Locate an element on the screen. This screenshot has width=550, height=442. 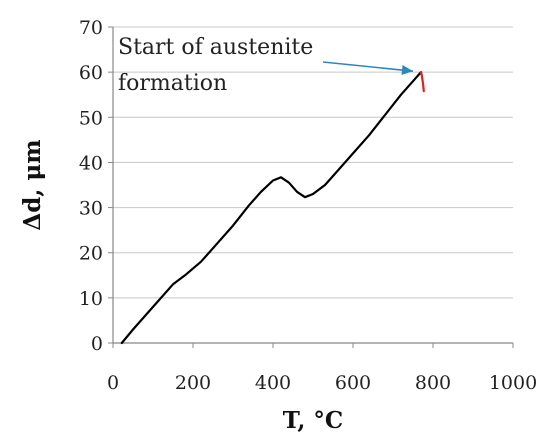
x-tick-label: 400 is located at coordinates (273, 383).